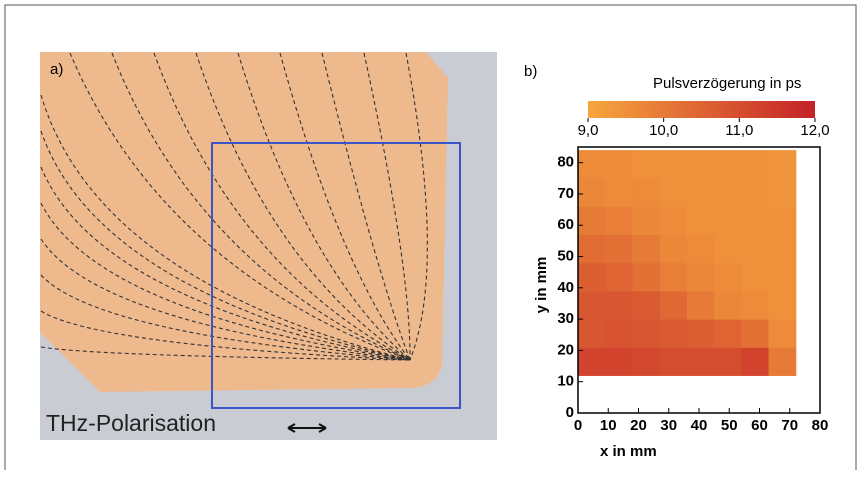 This screenshot has width=862, height=477. Describe the element at coordinates (565, 193) in the screenshot. I see `y-tick-label: 70` at that location.